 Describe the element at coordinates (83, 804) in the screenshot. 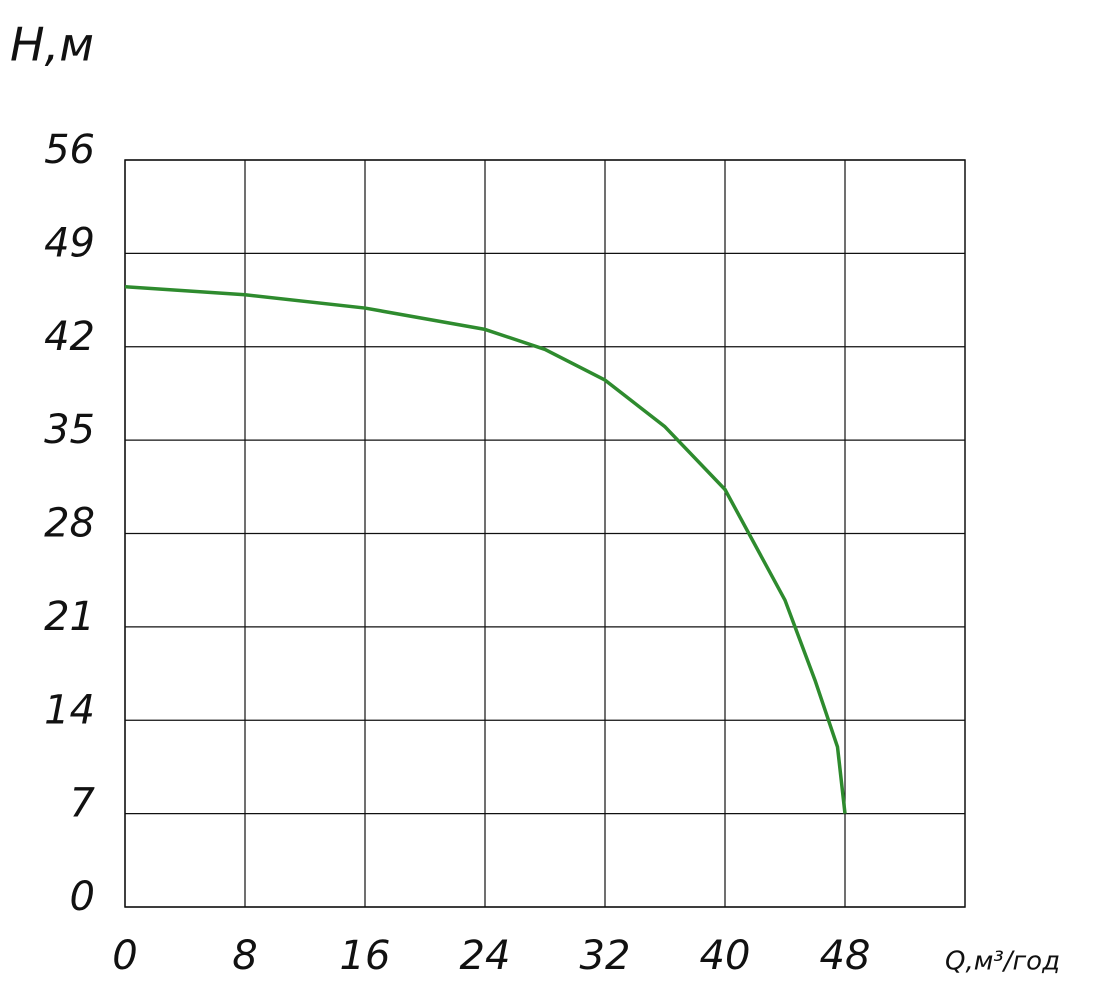

I see `y-tick-label: 7` at that location.